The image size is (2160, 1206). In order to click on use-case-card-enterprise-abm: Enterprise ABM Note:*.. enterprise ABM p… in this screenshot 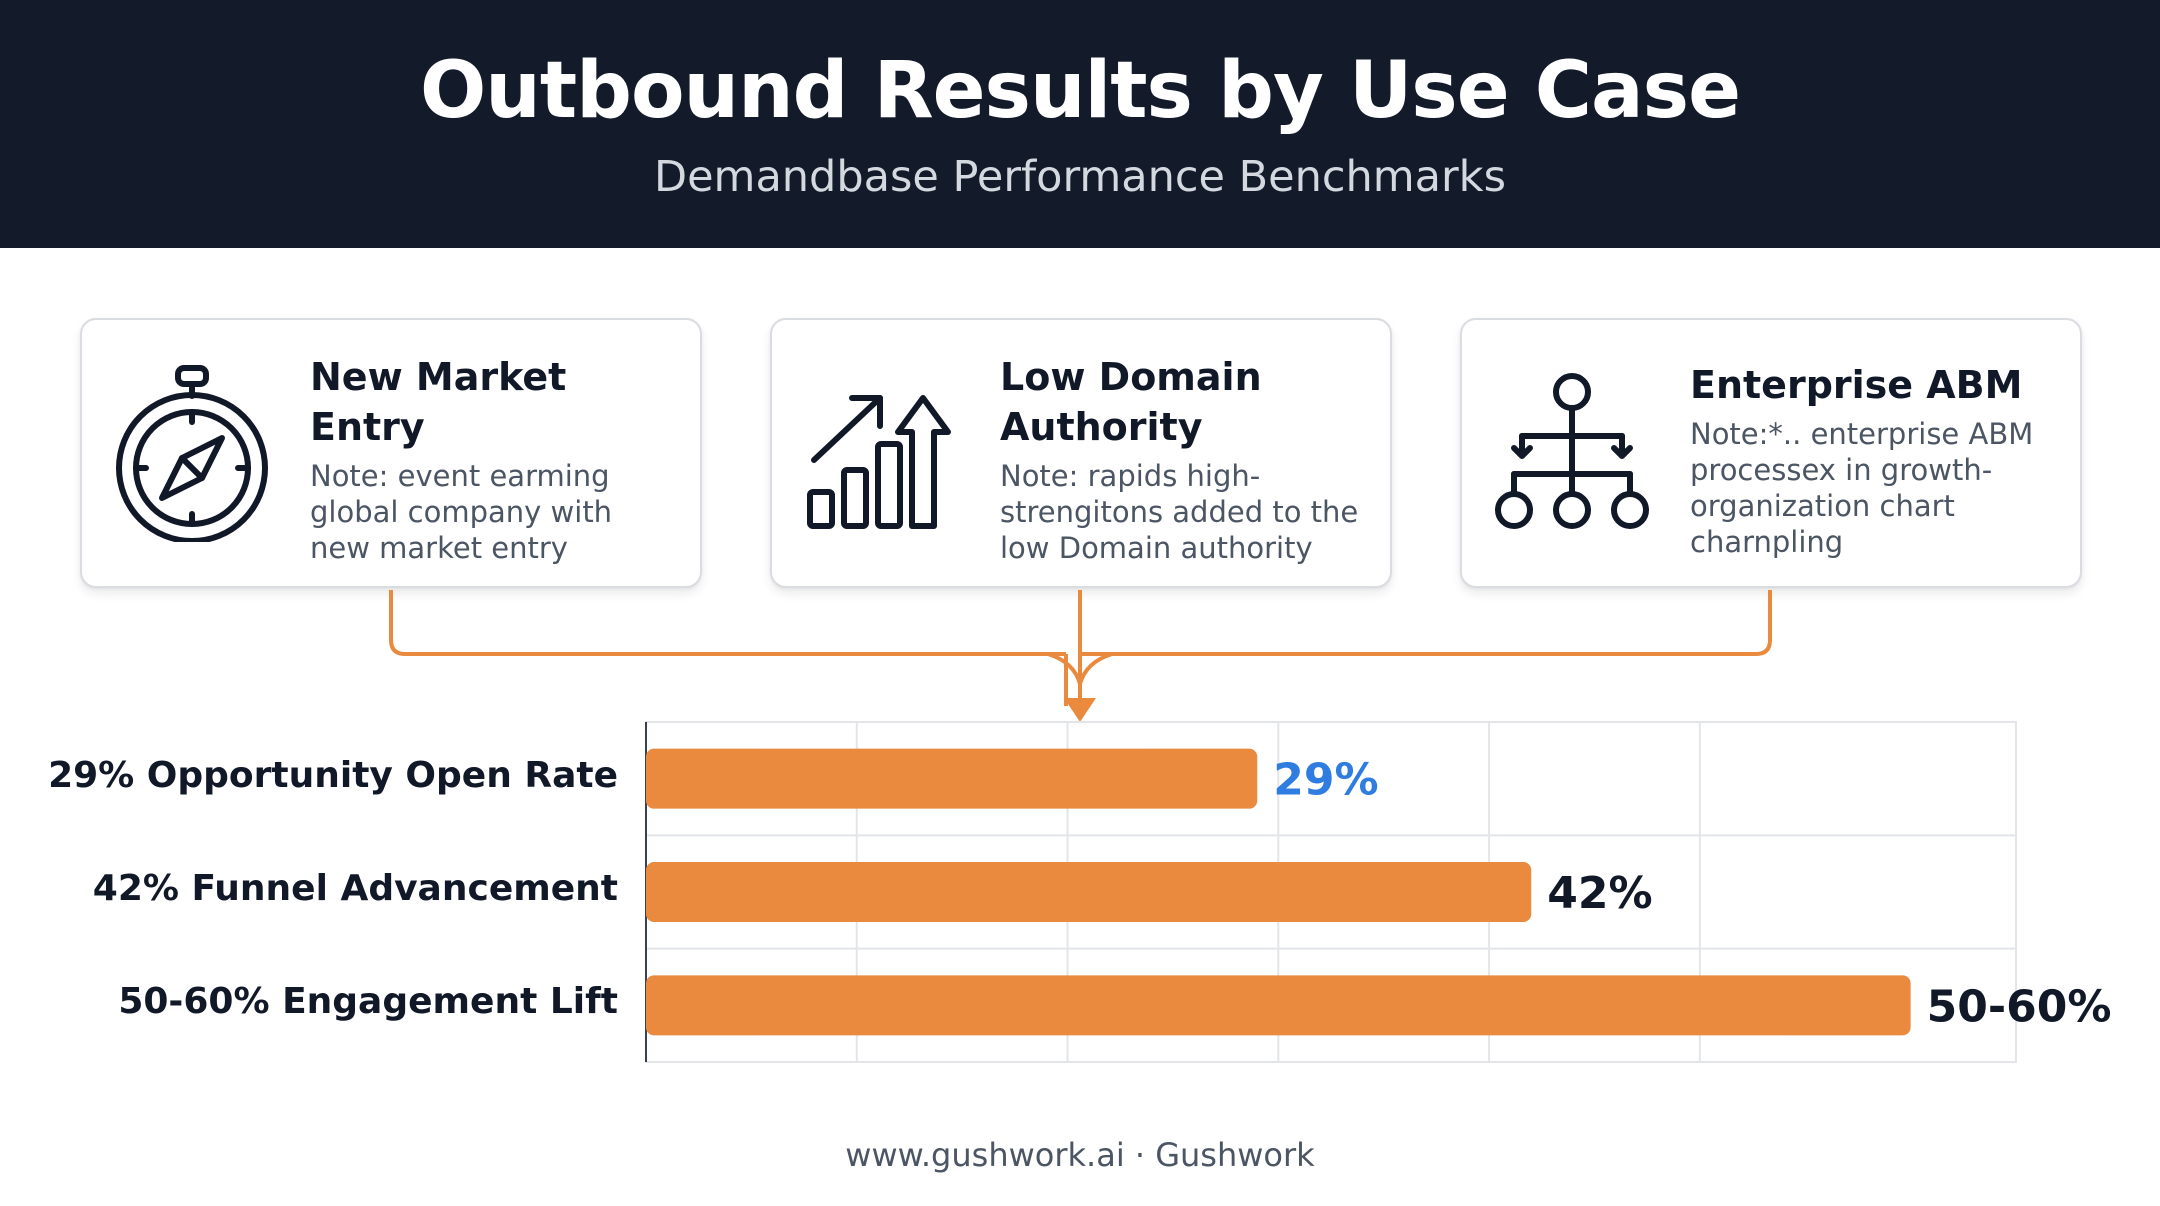, I will do `click(1771, 453)`.